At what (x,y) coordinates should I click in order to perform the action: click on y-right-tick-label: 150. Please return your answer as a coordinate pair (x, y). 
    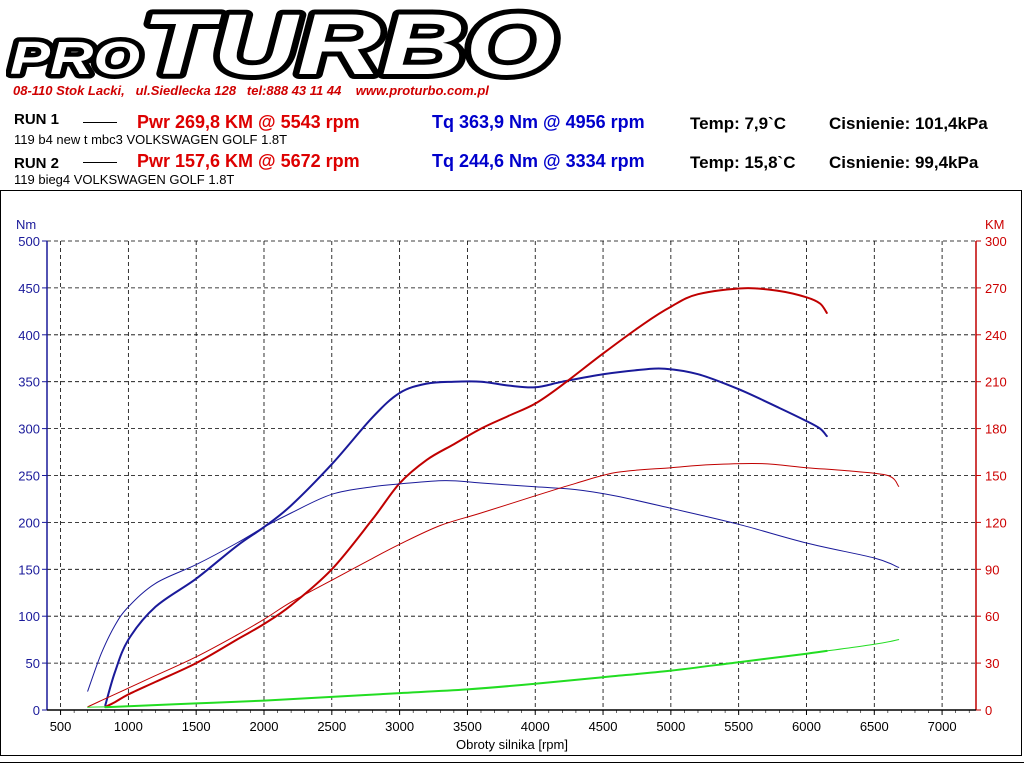
    Looking at the image, I should click on (996, 476).